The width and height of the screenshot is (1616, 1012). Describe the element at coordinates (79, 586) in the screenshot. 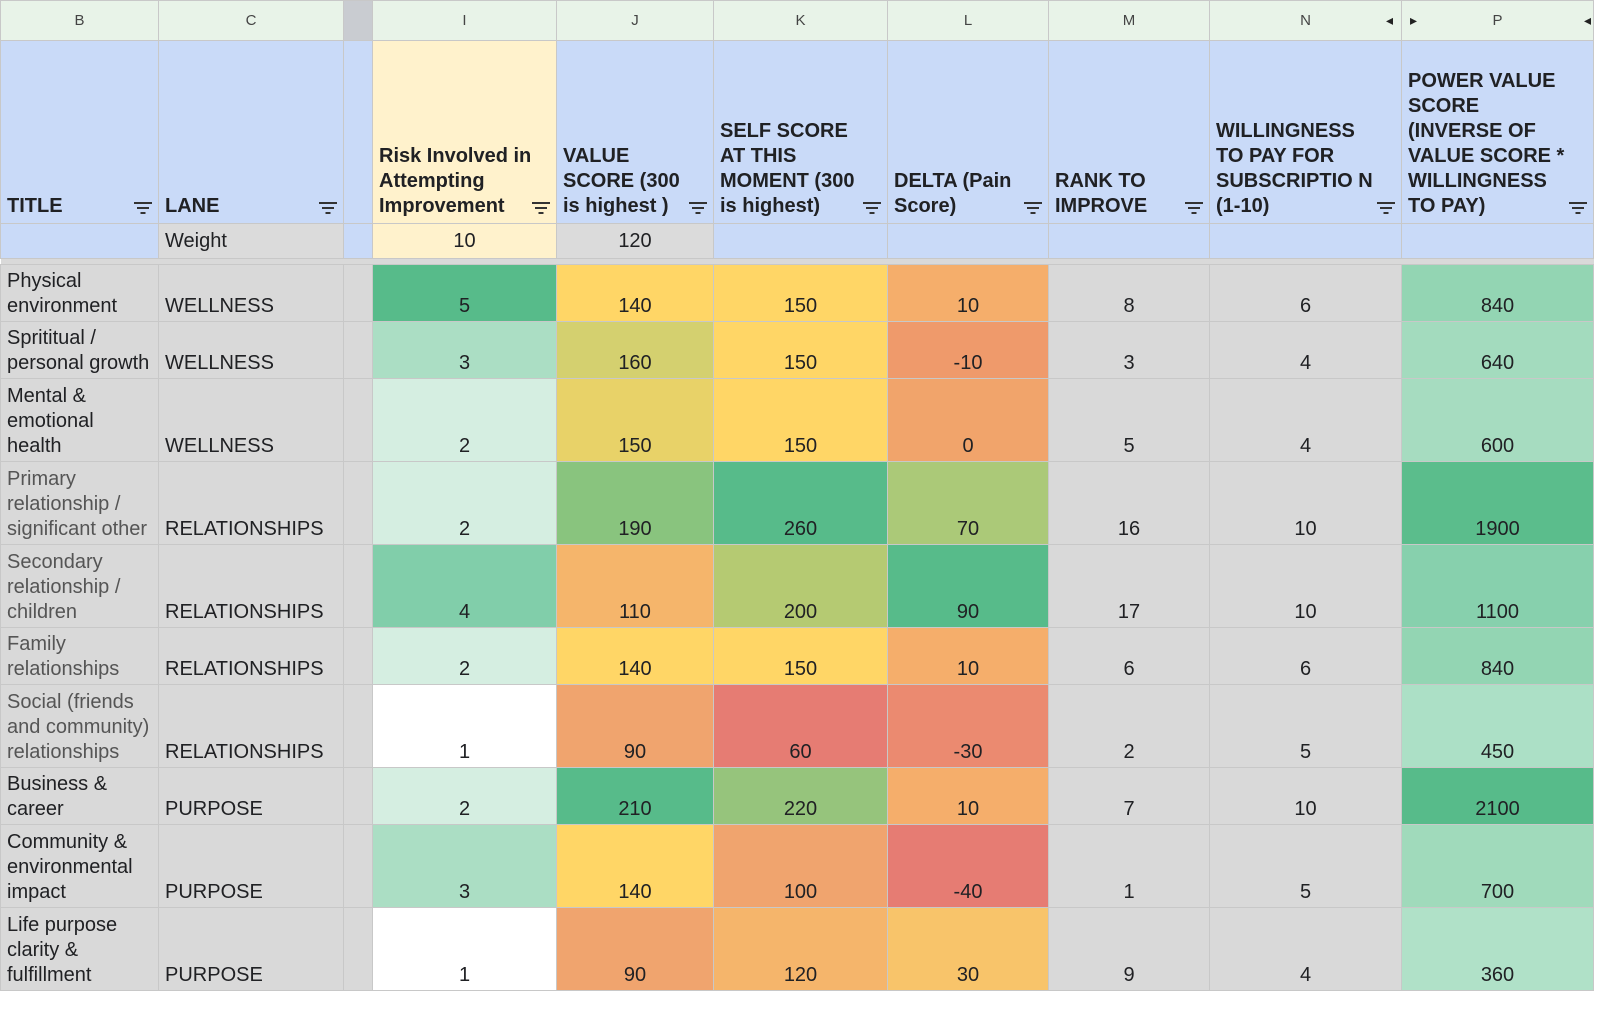

I see `cell-title: Secondary relationship / children` at that location.